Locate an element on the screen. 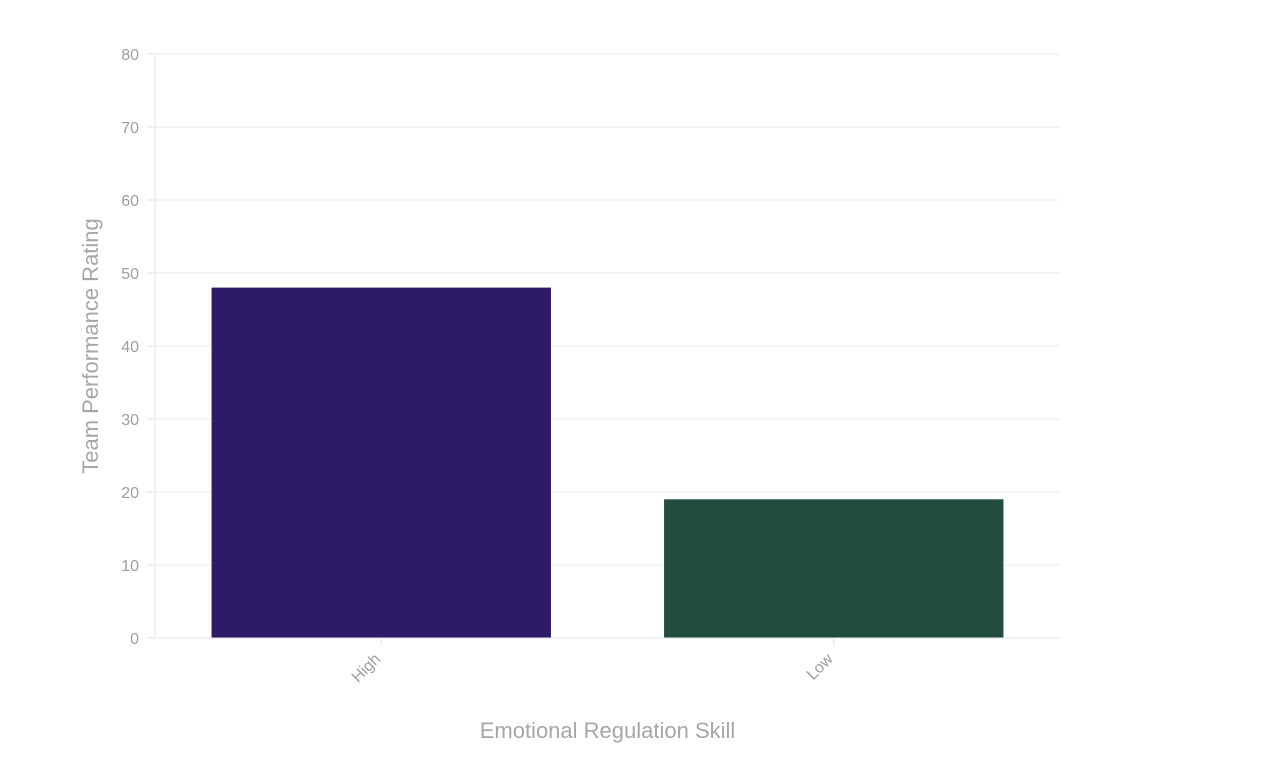 Image resolution: width=1280 pixels, height=764 pixels. y-tick-label: 40 is located at coordinates (130, 347).